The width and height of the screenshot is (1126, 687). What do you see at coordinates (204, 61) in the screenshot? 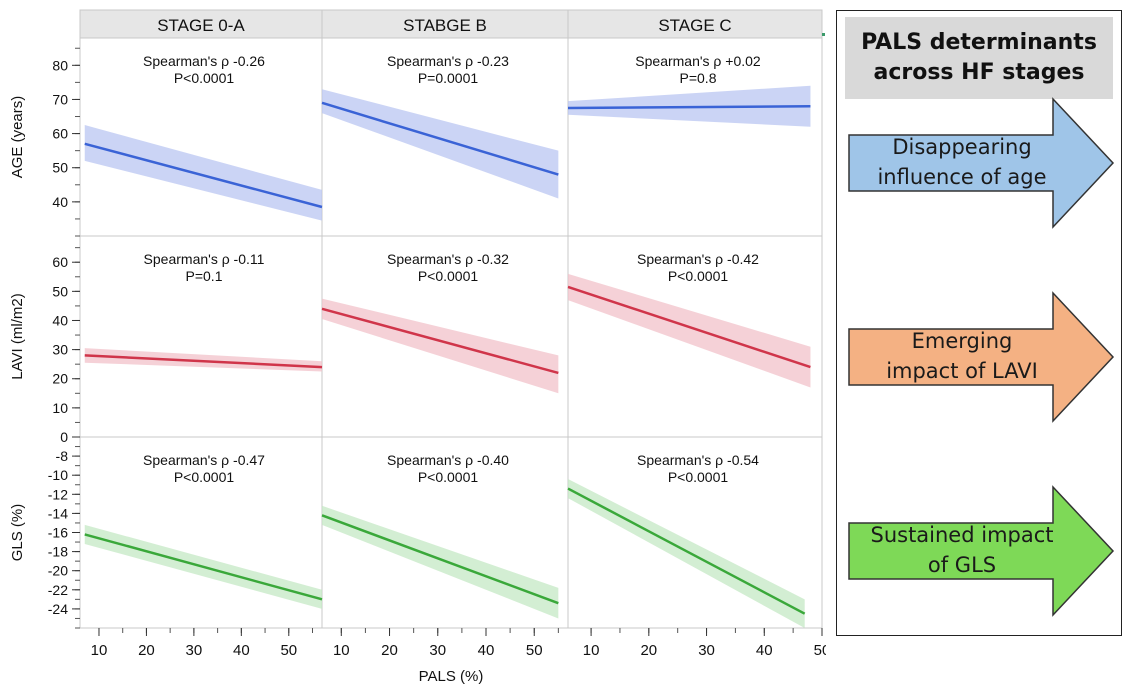
I see `spearman-stat-0: Spearman's ρ -0.26` at bounding box center [204, 61].